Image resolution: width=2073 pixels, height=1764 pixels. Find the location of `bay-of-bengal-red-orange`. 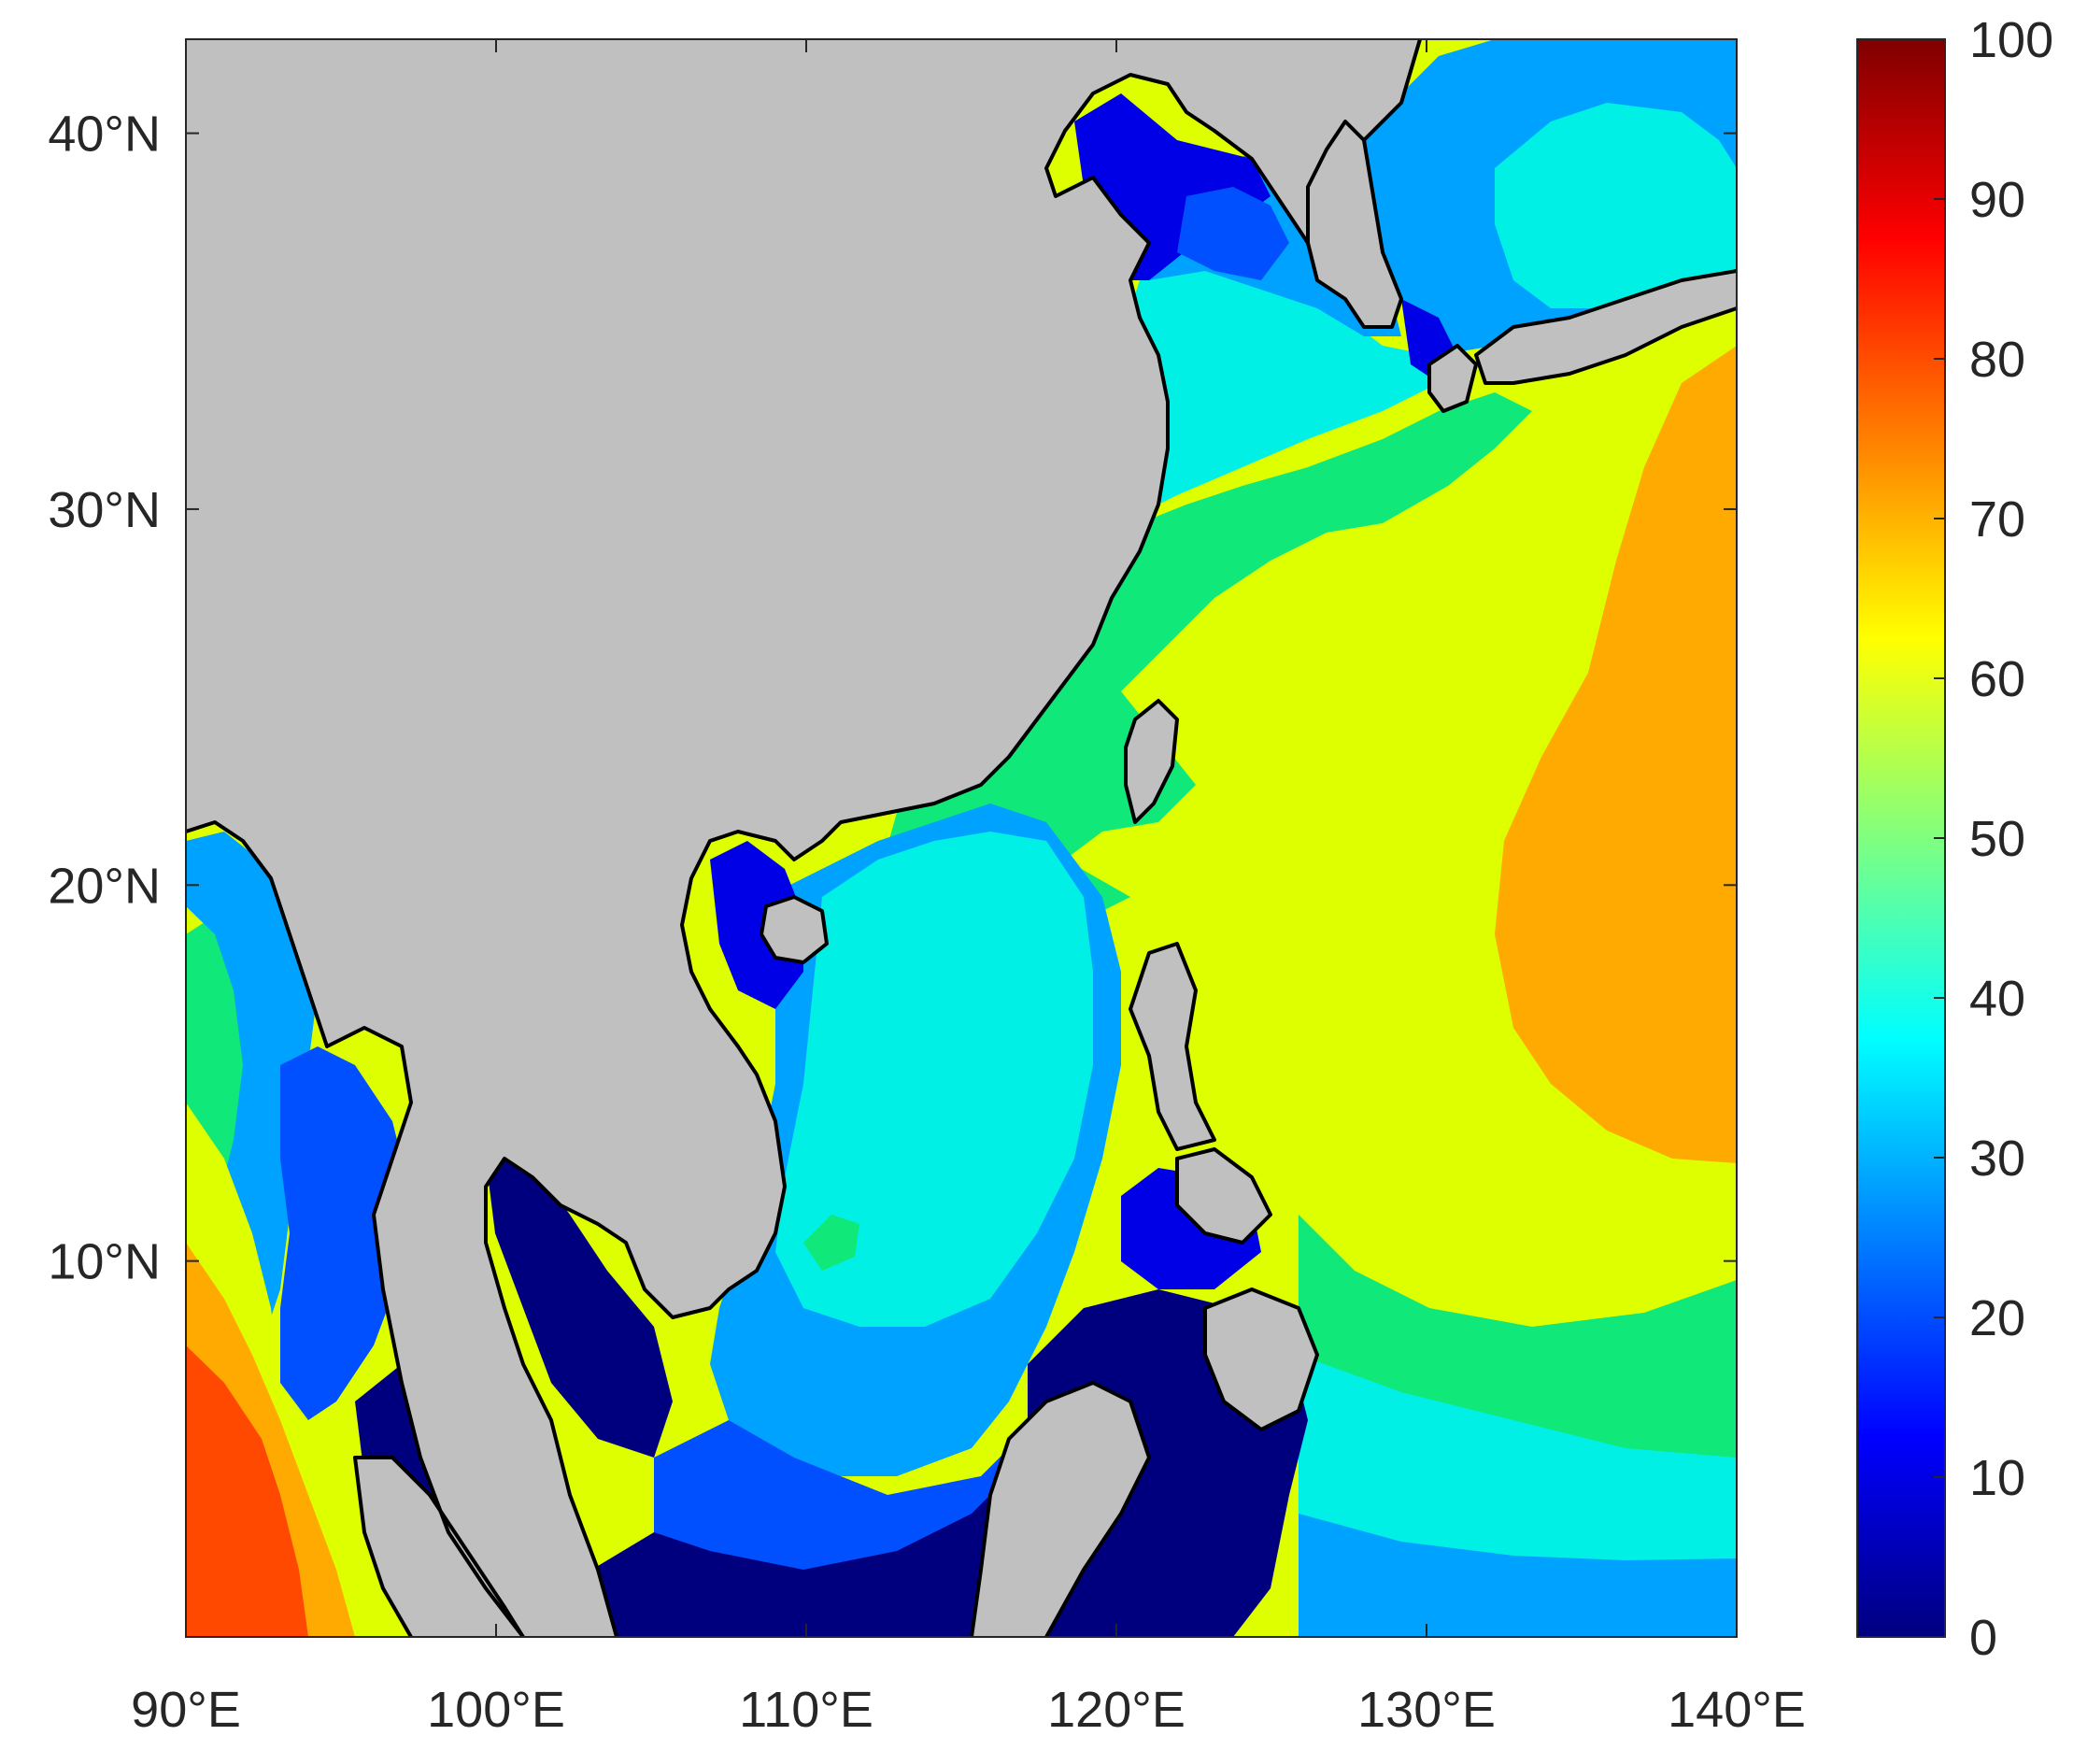

bay-of-bengal-red-orange is located at coordinates (247, 1491).